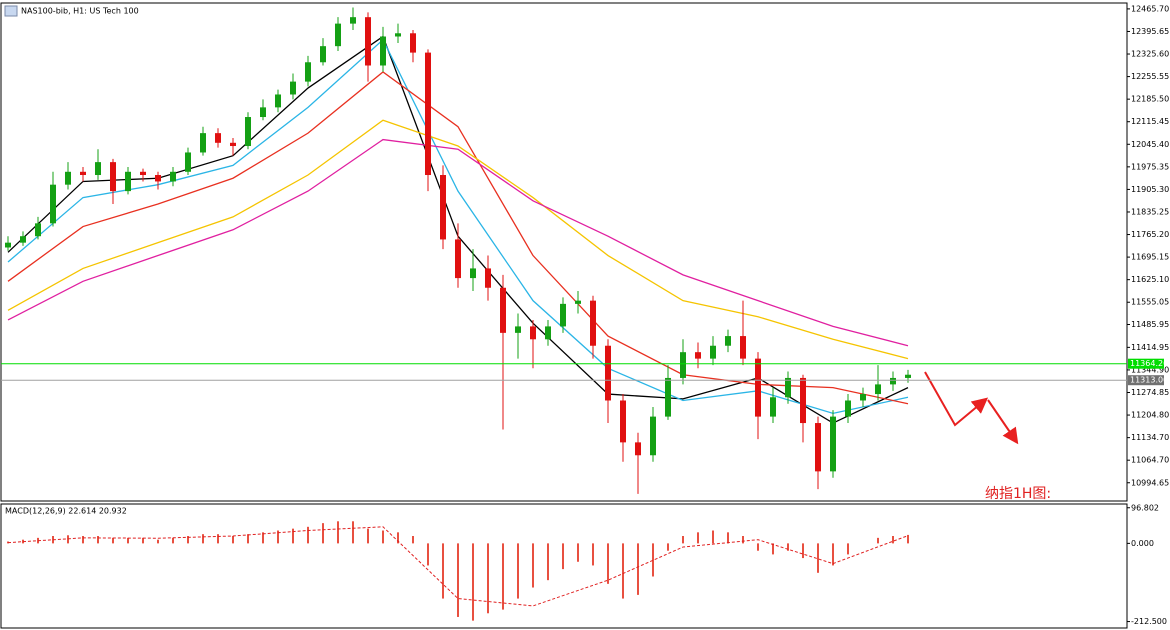 Image resolution: width=1170 pixels, height=630 pixels. What do you see at coordinates (1150, 415) in the screenshot?
I see `y-tick-label: 11204.80` at bounding box center [1150, 415].